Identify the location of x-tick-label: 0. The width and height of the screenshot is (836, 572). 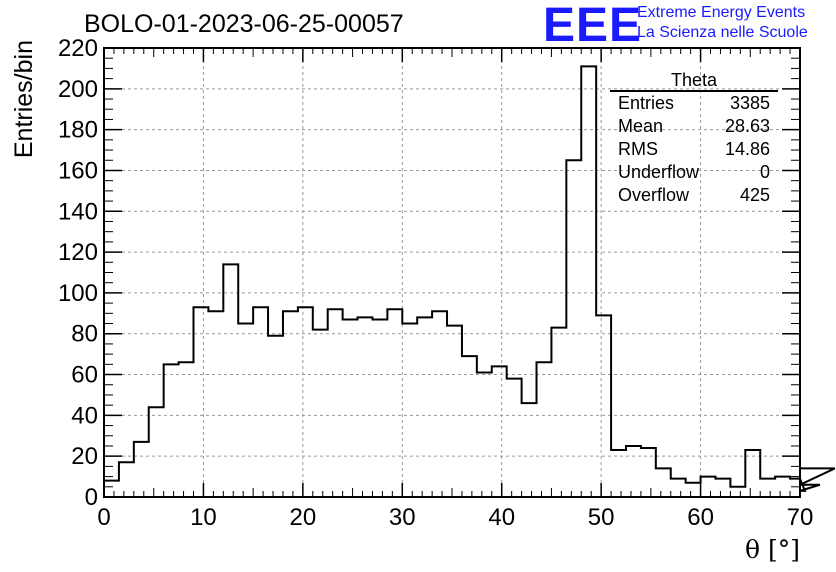
(103, 517).